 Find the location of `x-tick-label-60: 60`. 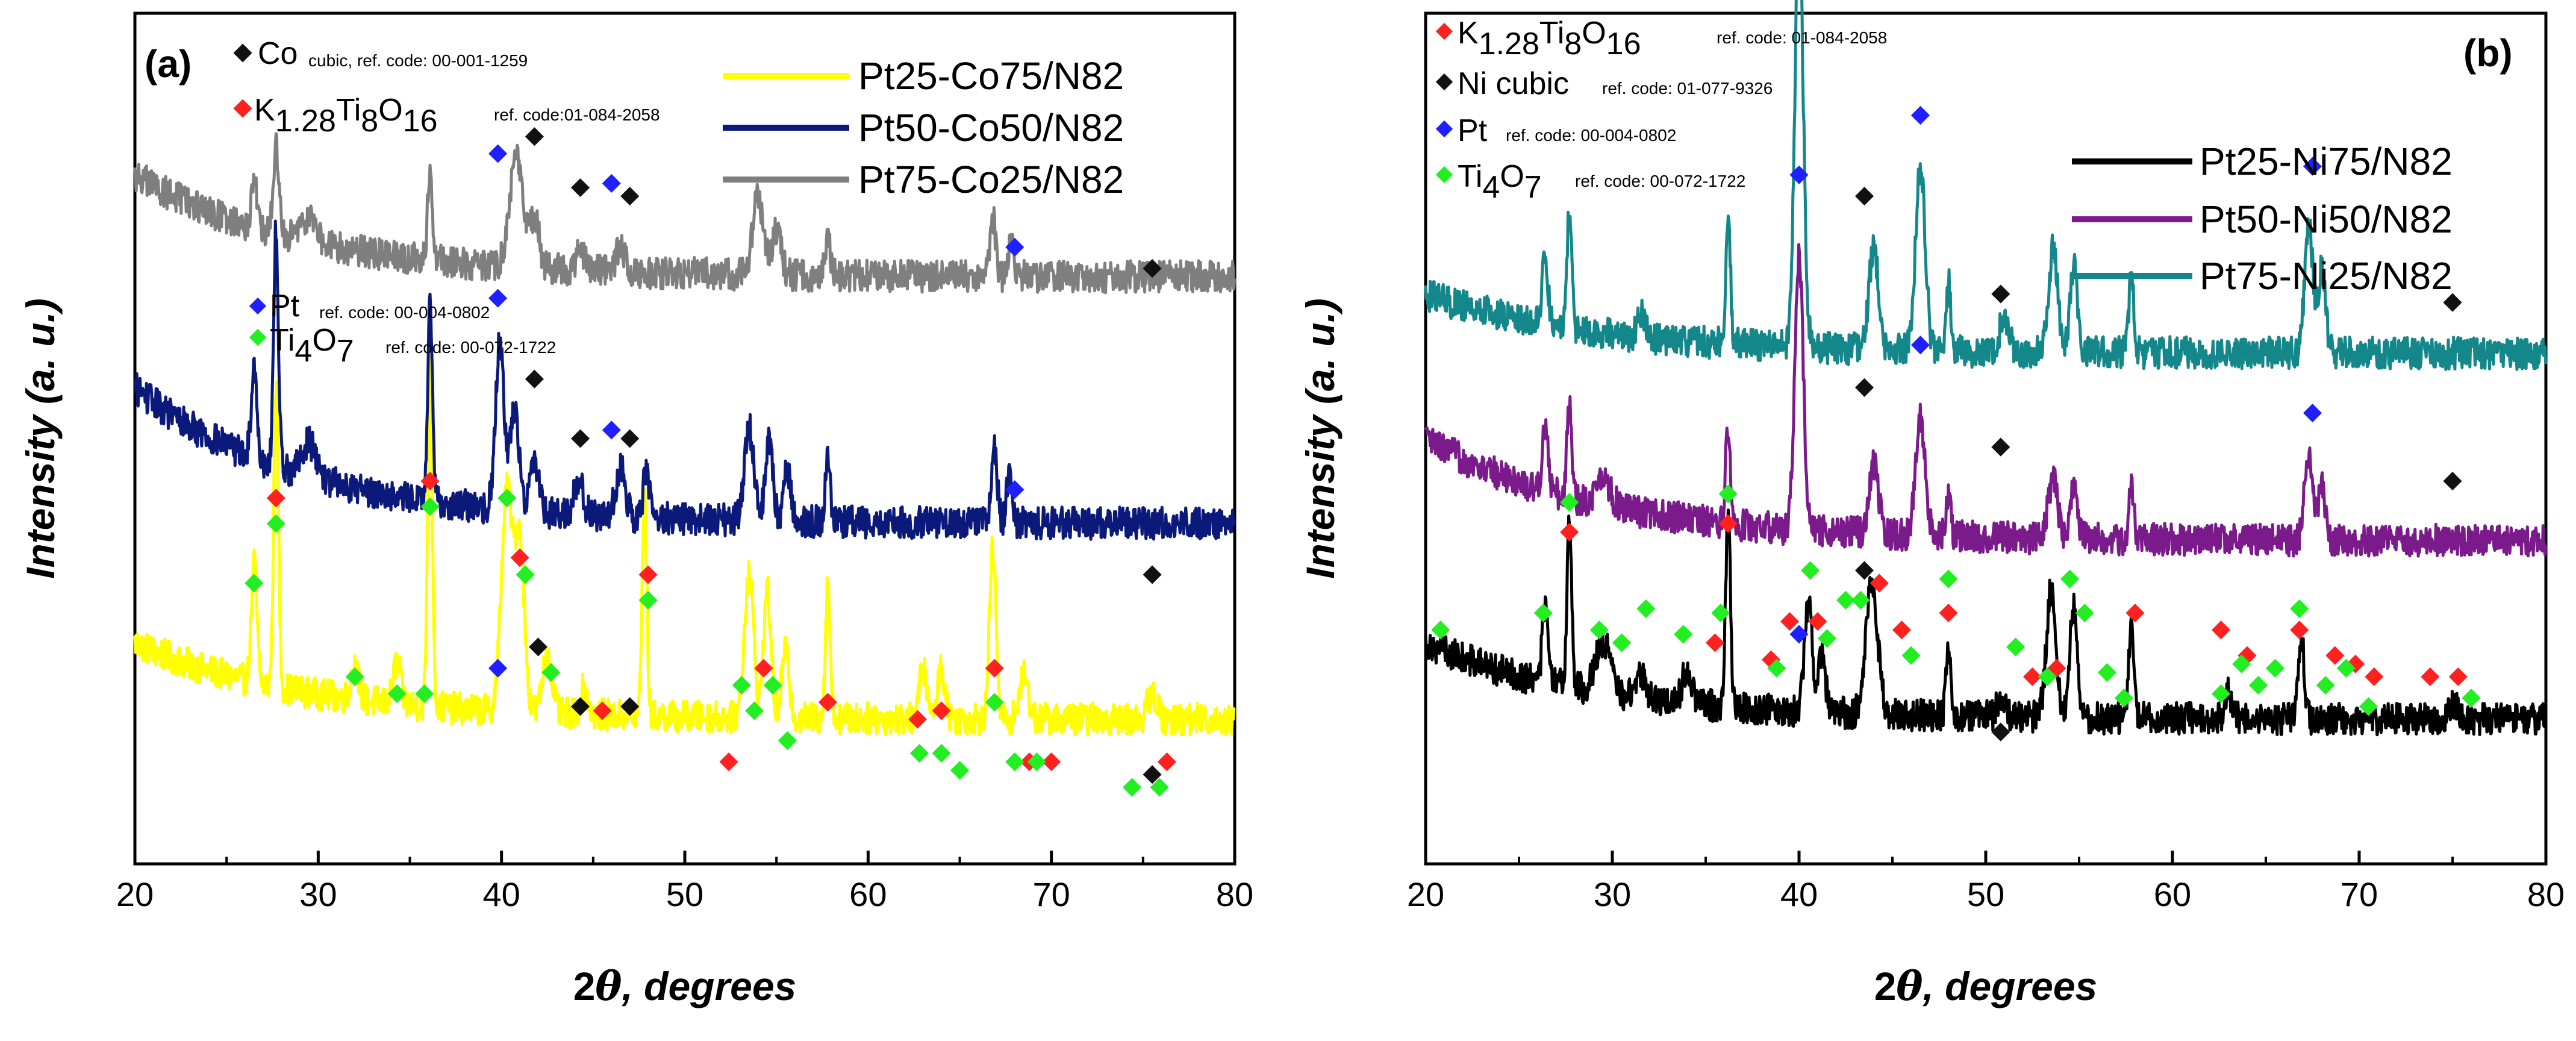

x-tick-label-60: 60 is located at coordinates (868, 894).